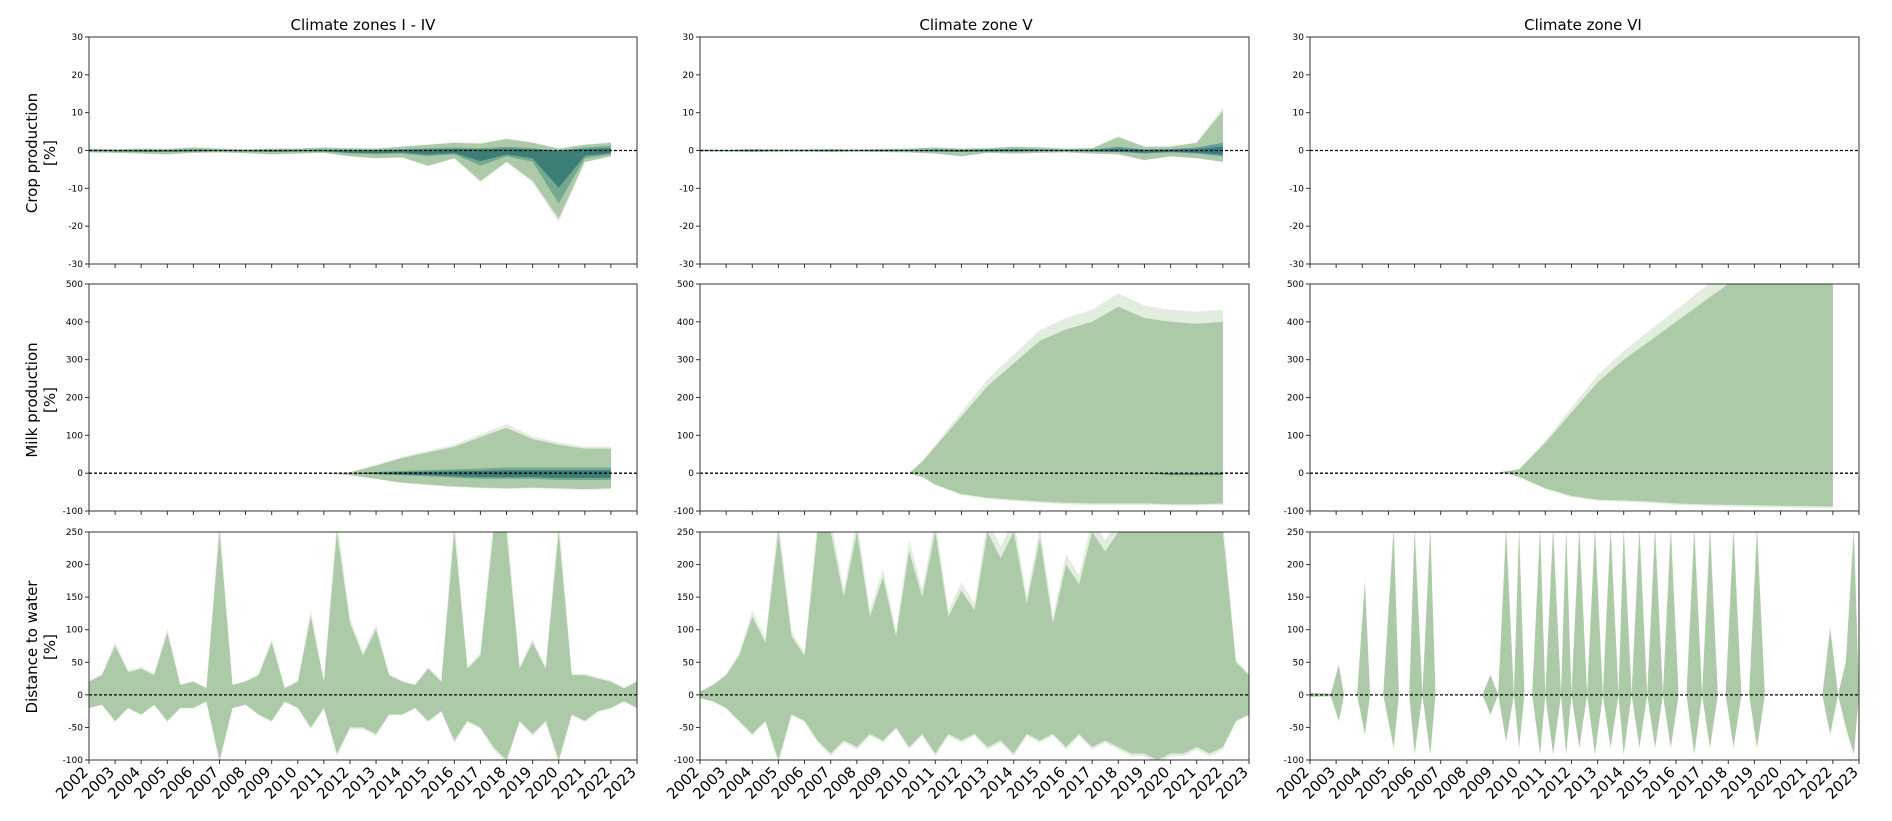  What do you see at coordinates (350, 398) in the screenshot?
I see `panel-r1-c0: 500 400 300 200 100 0 -100` at bounding box center [350, 398].